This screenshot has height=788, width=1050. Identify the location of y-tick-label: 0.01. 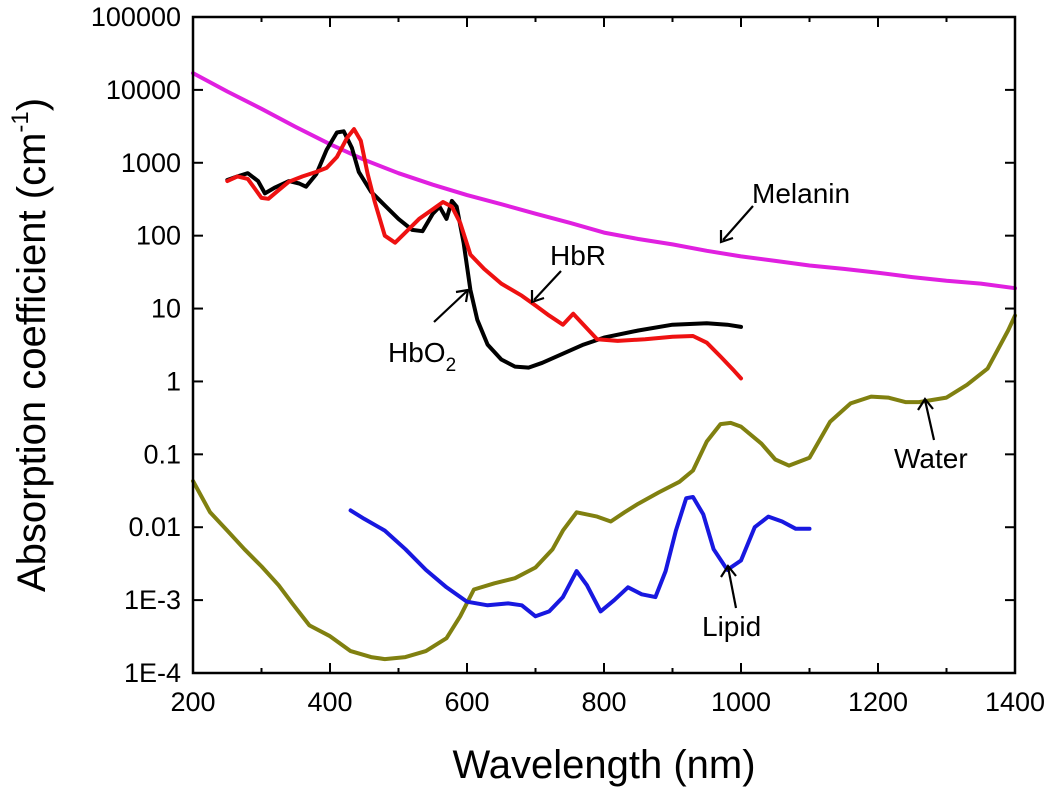
(154, 527).